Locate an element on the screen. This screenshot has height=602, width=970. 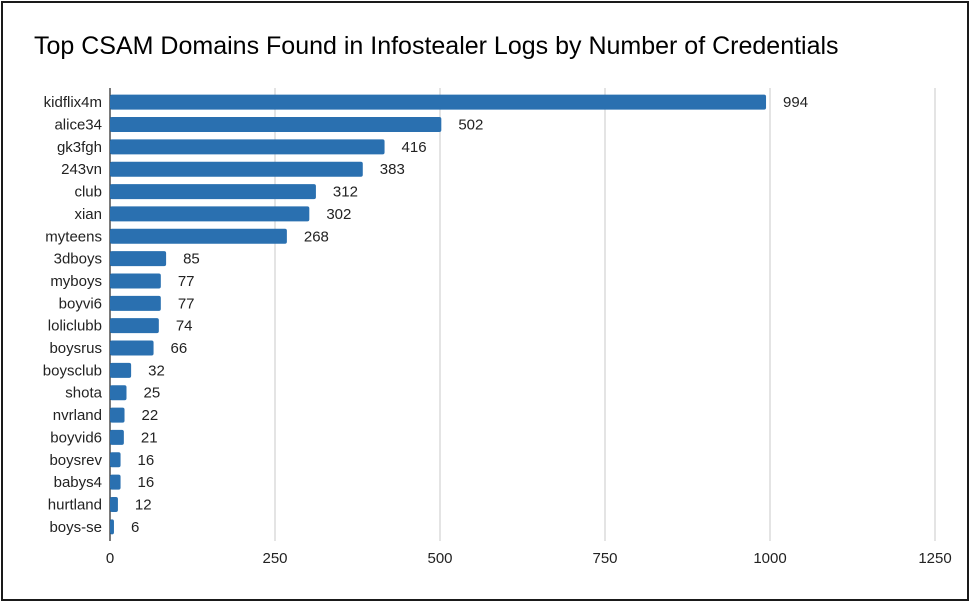
category-label: alice34 is located at coordinates (78, 125).